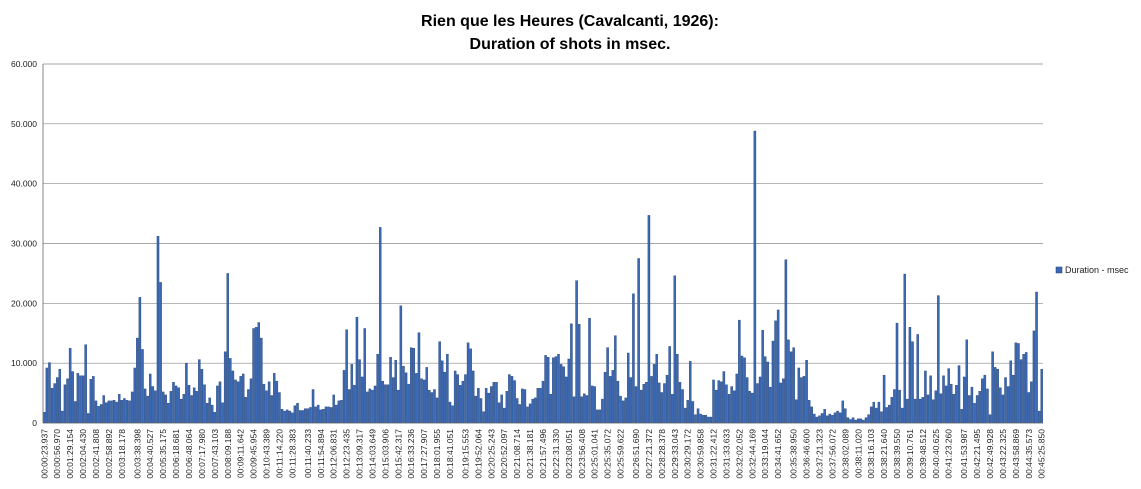  What do you see at coordinates (1016, 454) in the screenshot?
I see `x-tick-label: 00:43:58.869` at bounding box center [1016, 454].